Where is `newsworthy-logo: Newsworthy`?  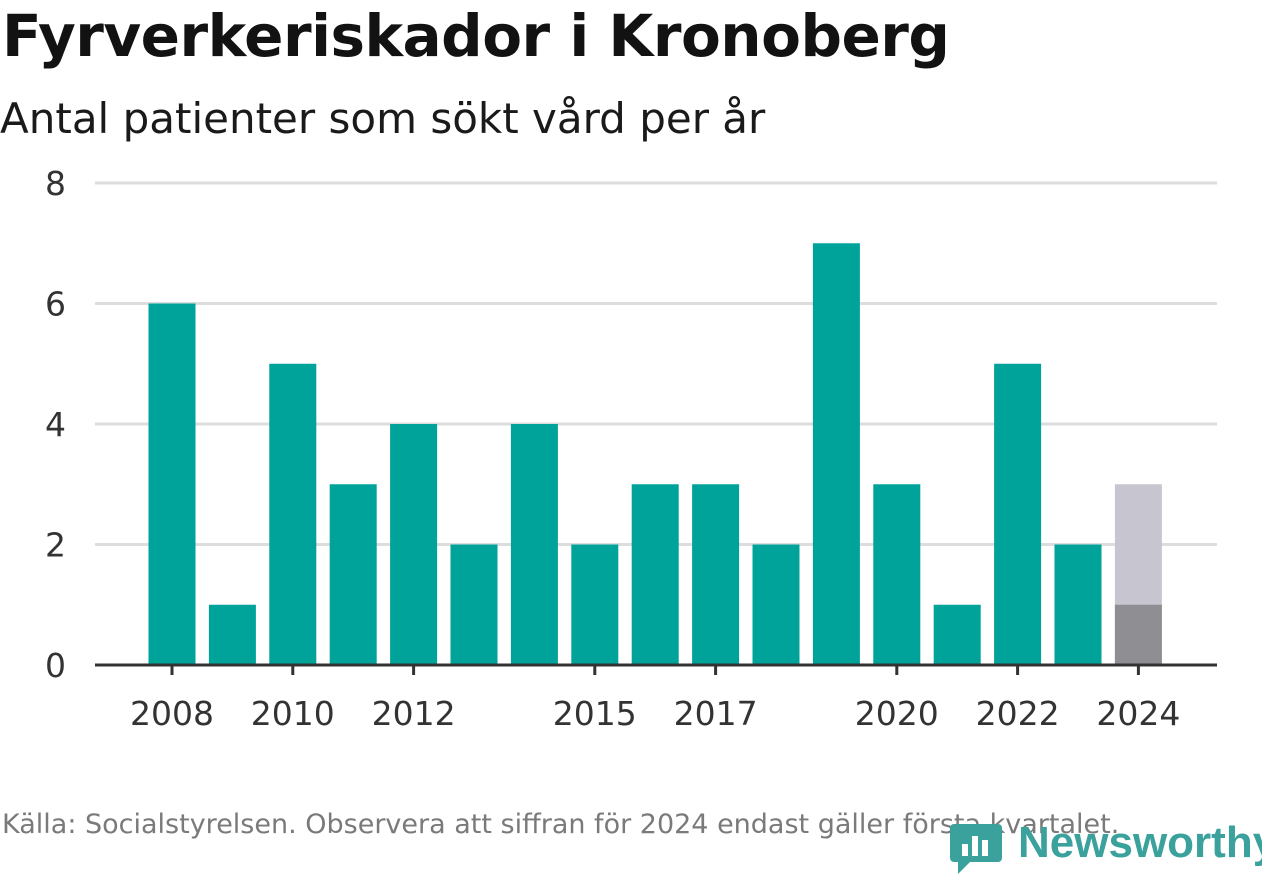
newsworthy-logo: Newsworthy is located at coordinates (1106, 848).